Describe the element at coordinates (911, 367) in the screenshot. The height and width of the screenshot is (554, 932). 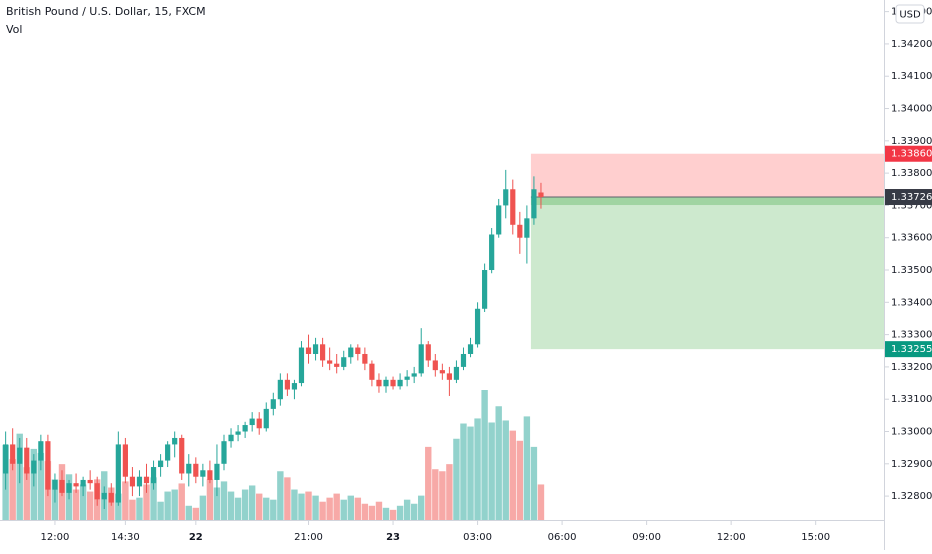
I see `y-tick-label: 1.33200` at that location.